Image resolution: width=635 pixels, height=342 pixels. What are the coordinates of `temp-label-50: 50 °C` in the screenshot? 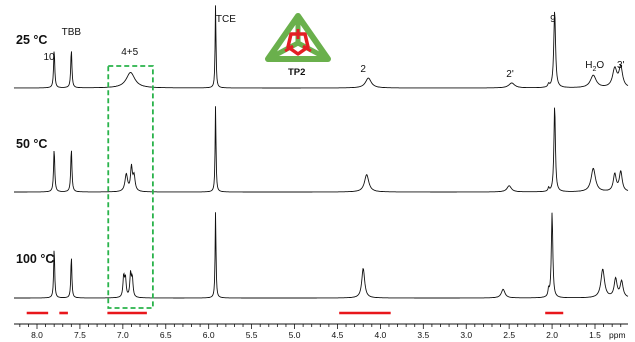 It's located at (31, 144).